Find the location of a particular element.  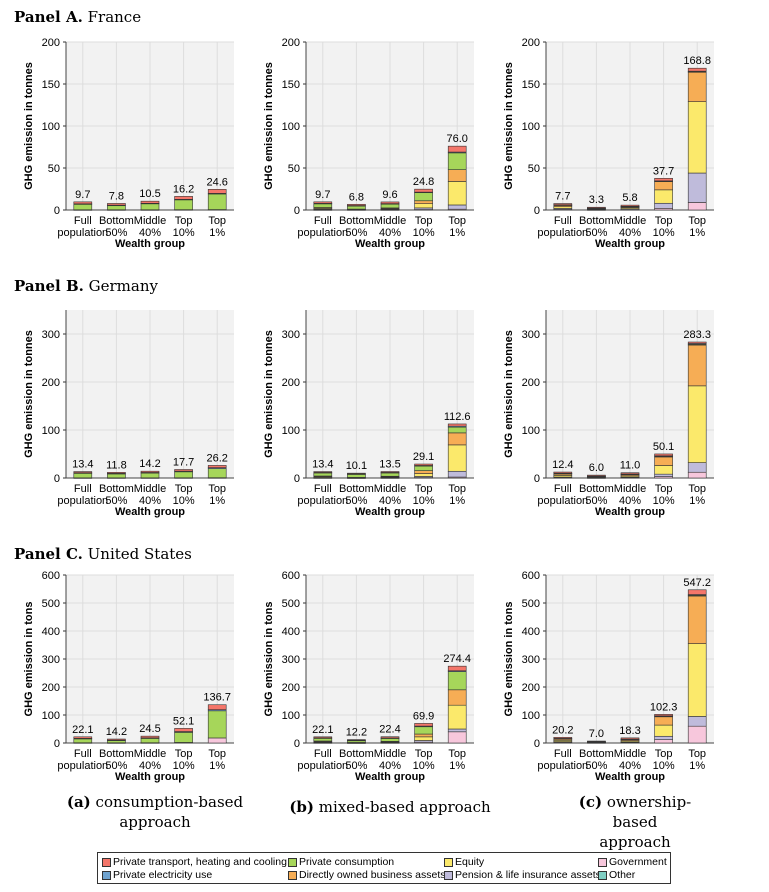

bar-total-label: 9.7 is located at coordinates (322, 195).